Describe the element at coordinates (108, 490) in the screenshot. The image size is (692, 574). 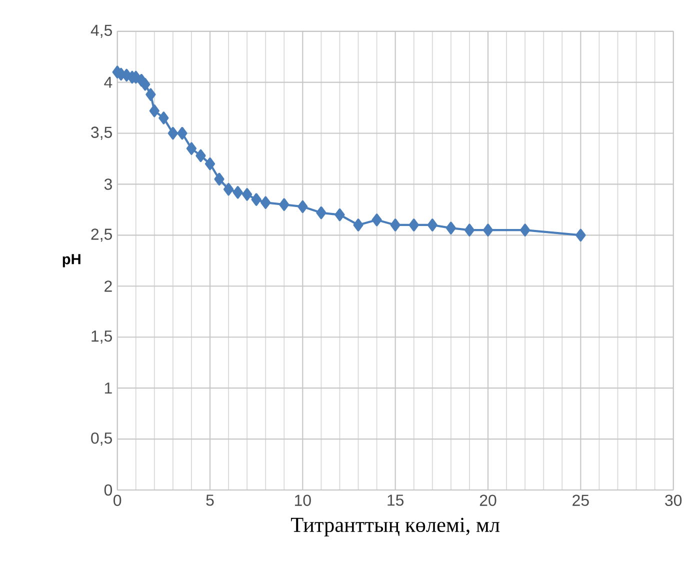
I see `y-tick-label: 0` at that location.